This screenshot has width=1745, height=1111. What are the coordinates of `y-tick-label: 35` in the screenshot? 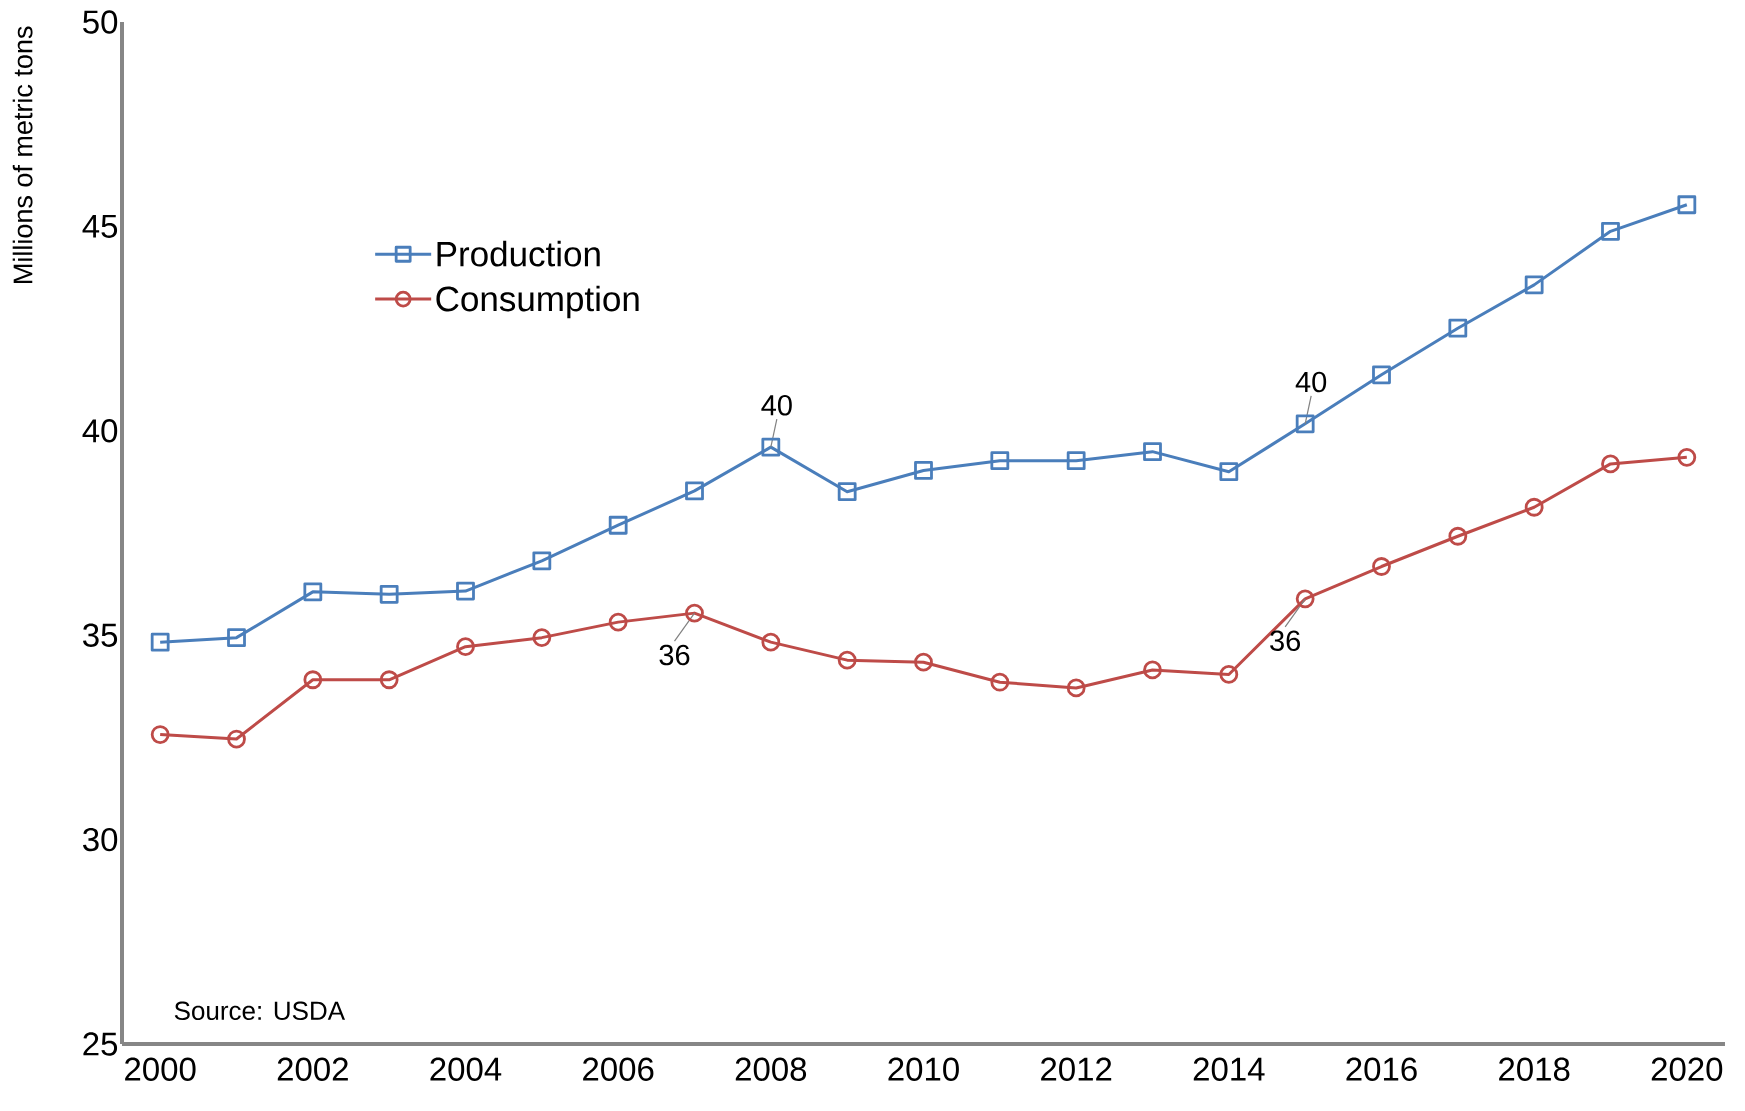 It's located at (100, 635).